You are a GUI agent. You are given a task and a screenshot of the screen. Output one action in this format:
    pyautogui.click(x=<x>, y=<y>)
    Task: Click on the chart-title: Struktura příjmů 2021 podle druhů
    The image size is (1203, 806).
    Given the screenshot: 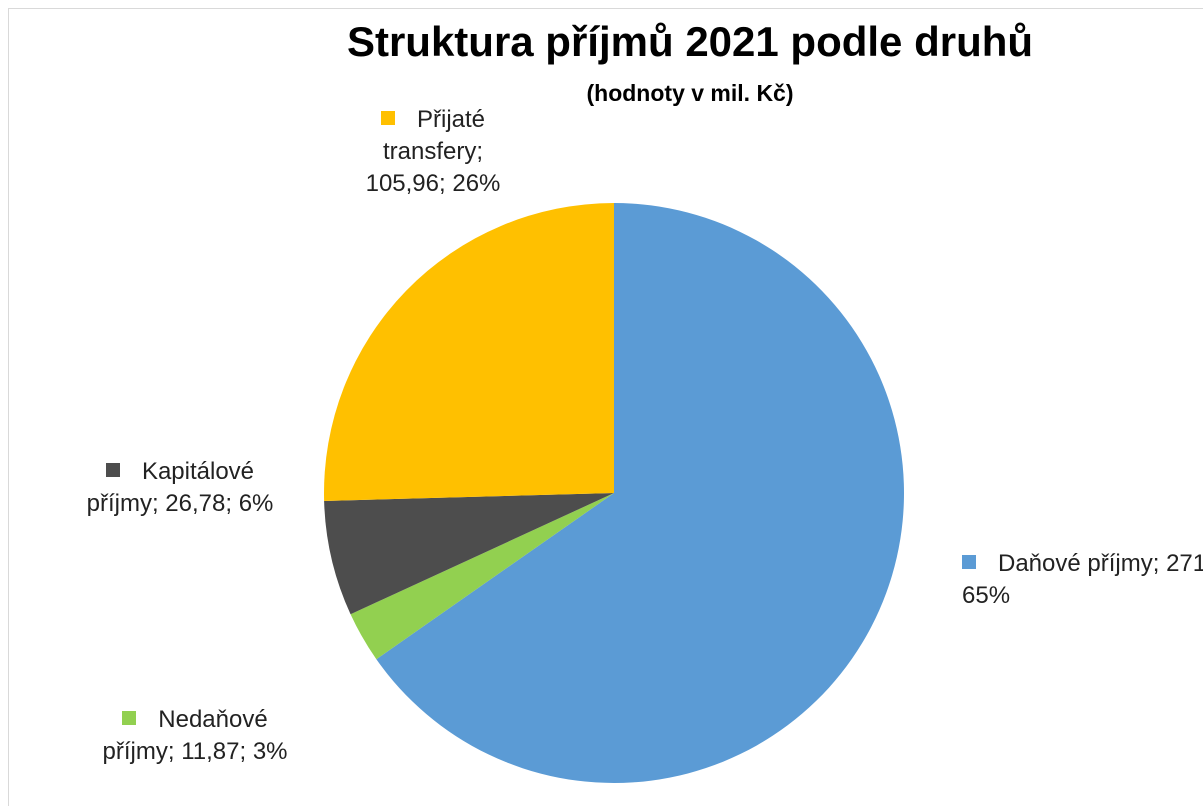 What is the action you would take?
    pyautogui.click(x=690, y=41)
    